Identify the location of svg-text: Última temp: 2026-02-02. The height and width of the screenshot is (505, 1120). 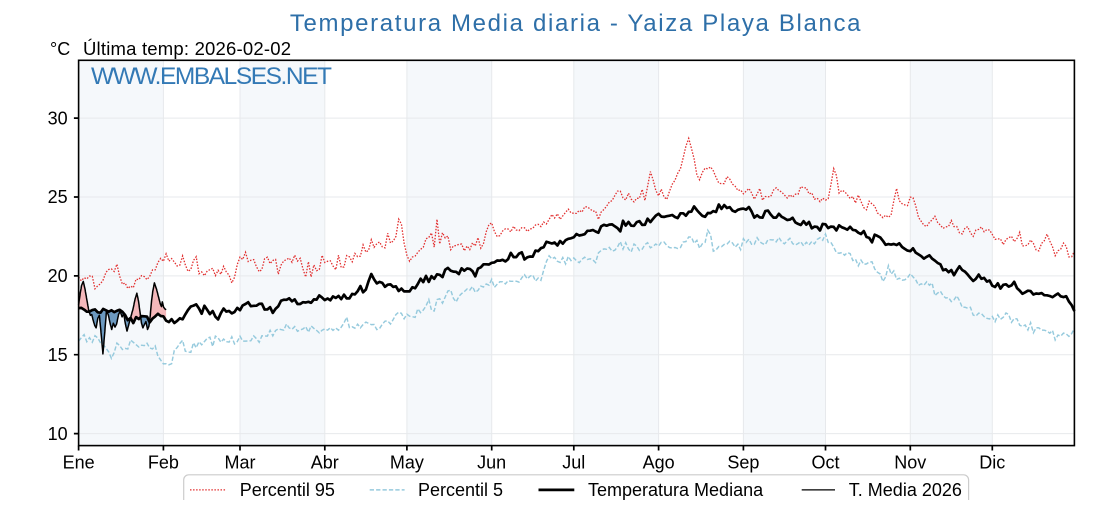
(187, 48).